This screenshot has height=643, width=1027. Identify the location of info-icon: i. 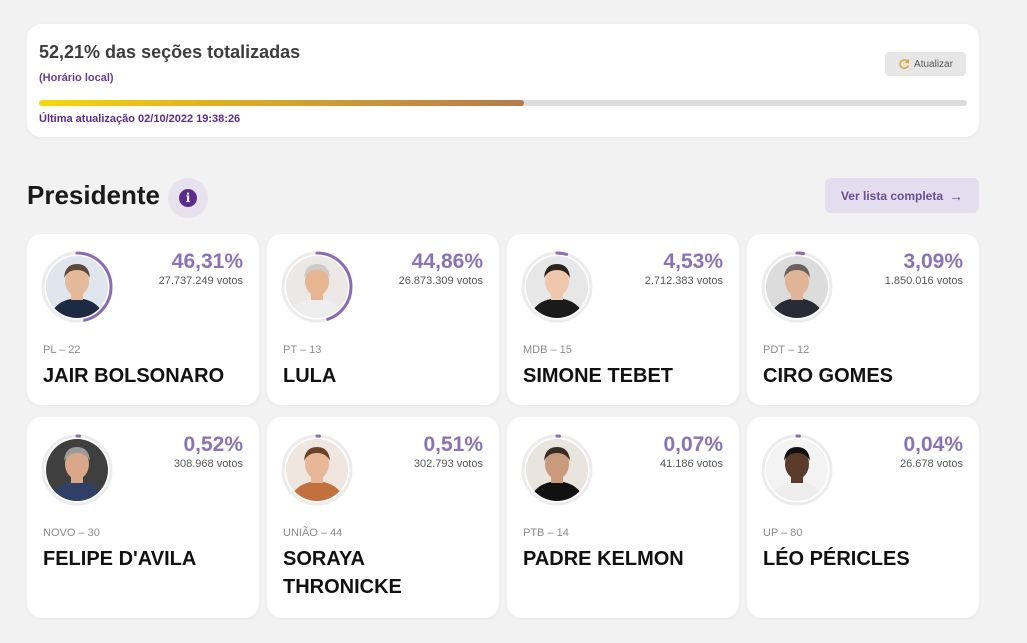
(188, 198).